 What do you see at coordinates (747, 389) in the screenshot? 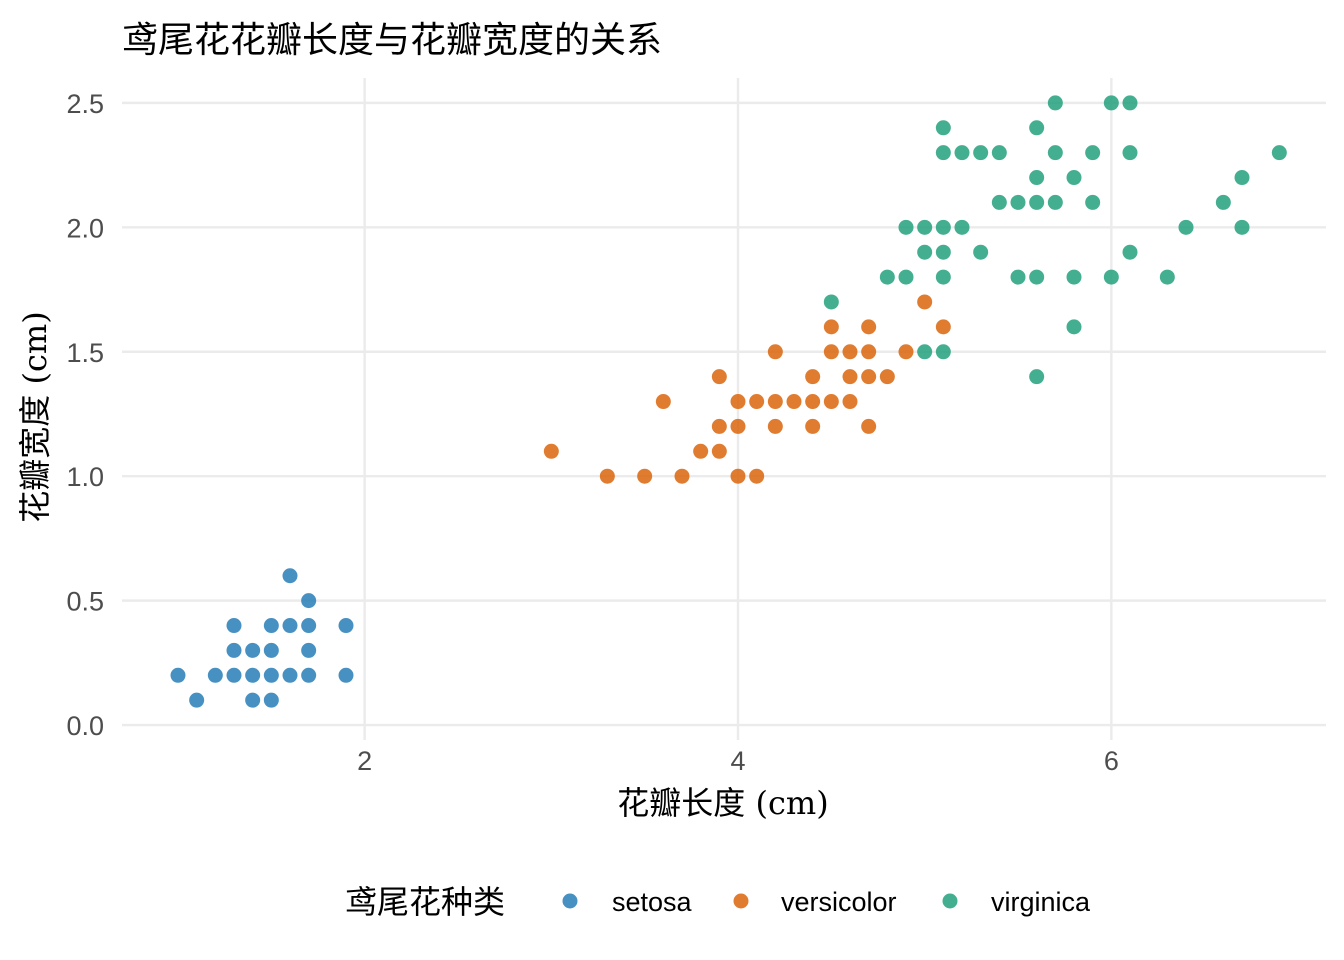
I see `series-versicolor` at bounding box center [747, 389].